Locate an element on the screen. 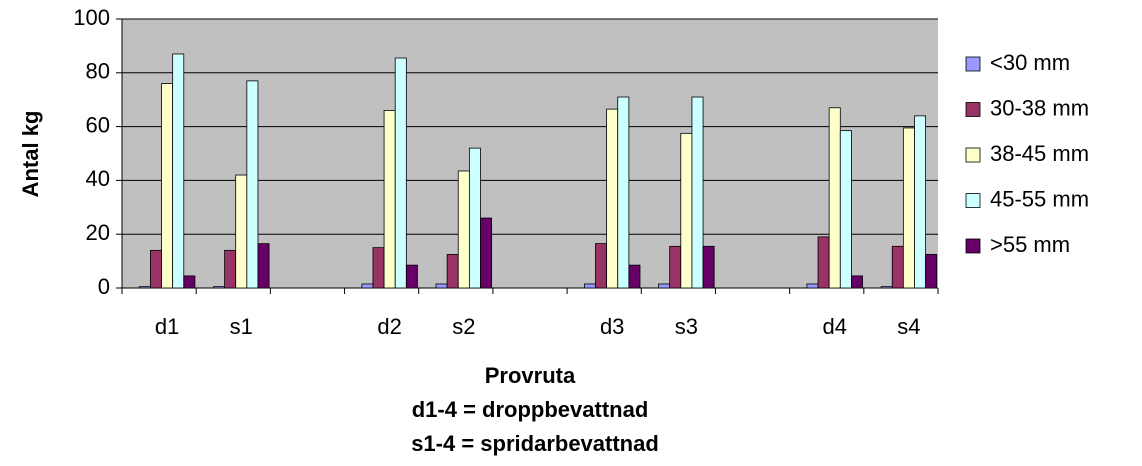  annotation: d1-4 = droppbevattnad is located at coordinates (530, 409).